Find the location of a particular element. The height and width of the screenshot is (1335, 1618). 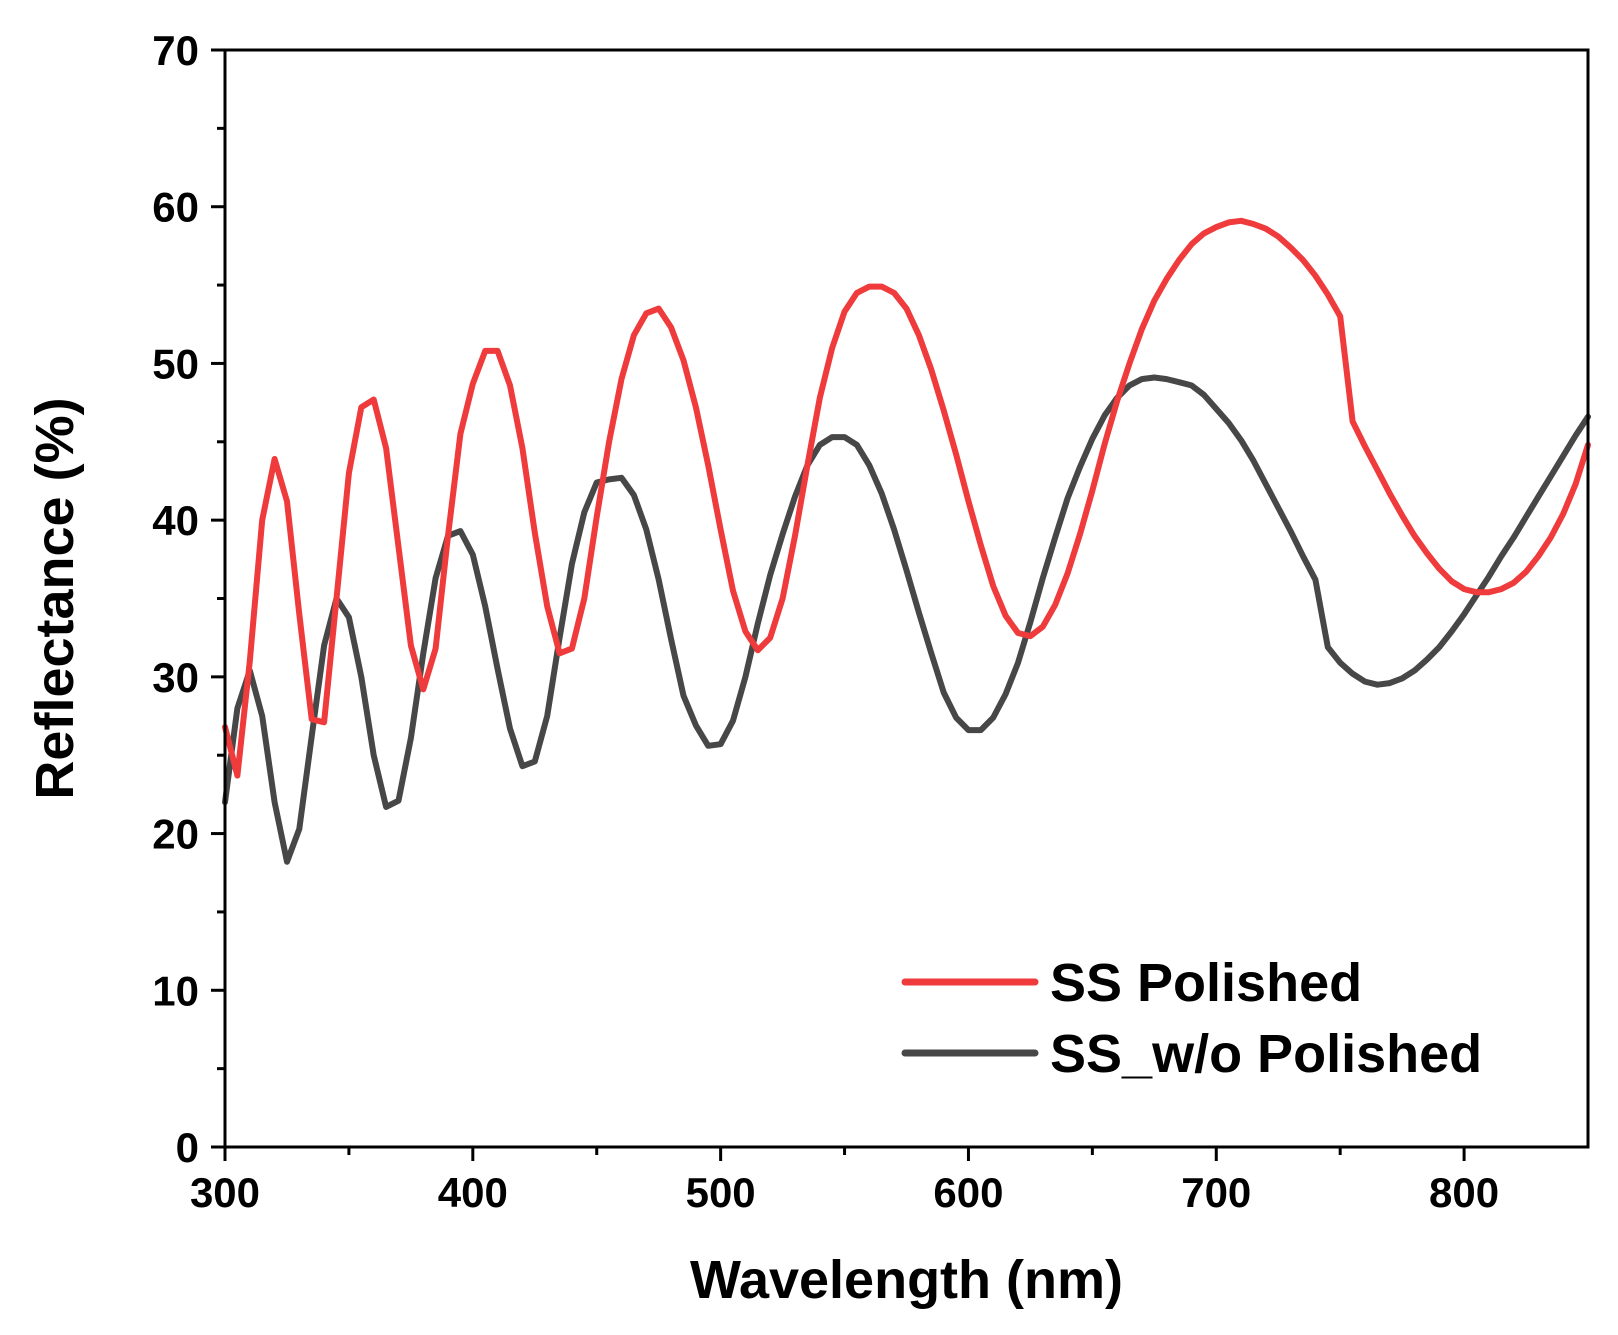

x-tick-label: 400 is located at coordinates (473, 1192).